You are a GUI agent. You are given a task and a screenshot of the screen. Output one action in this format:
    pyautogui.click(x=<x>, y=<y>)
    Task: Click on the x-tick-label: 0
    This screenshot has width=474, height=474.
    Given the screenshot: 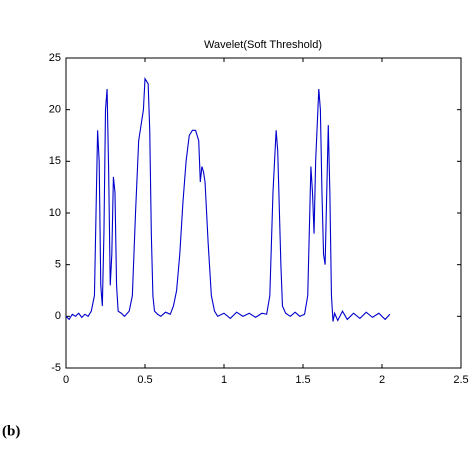 What is the action you would take?
    pyautogui.click(x=66, y=380)
    